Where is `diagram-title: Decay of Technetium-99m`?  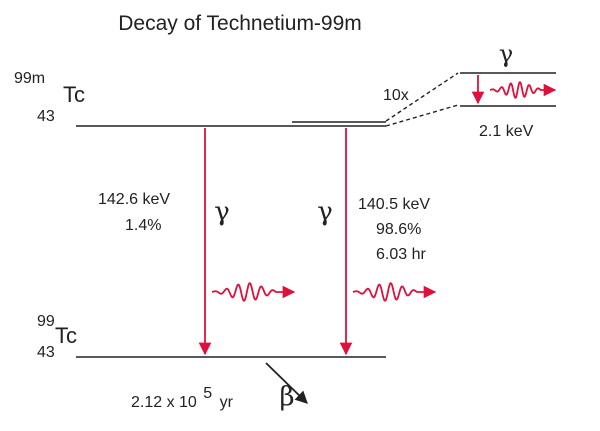
diagram-title: Decay of Technetium-99m is located at coordinates (240, 23).